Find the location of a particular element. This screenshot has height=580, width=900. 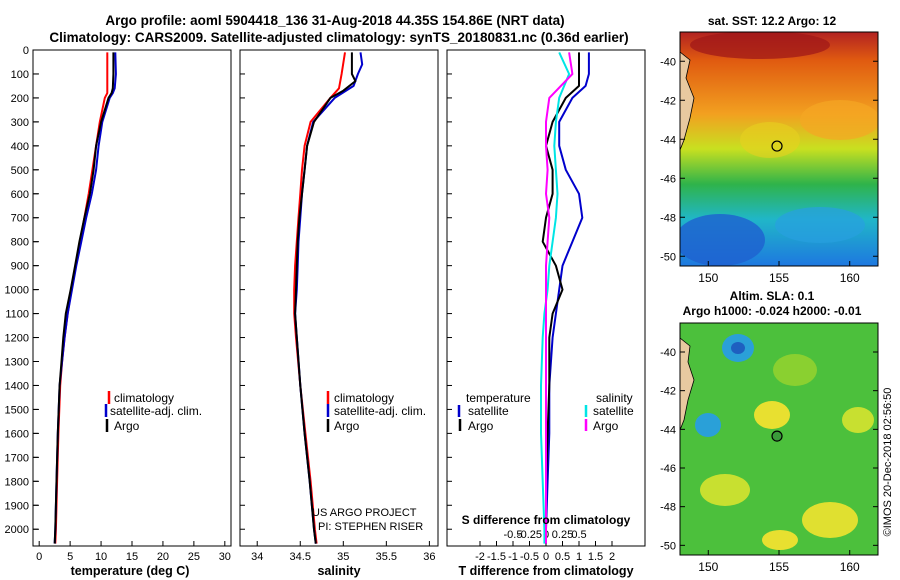

series-line-salinity-satellite is located at coordinates (555, 297).